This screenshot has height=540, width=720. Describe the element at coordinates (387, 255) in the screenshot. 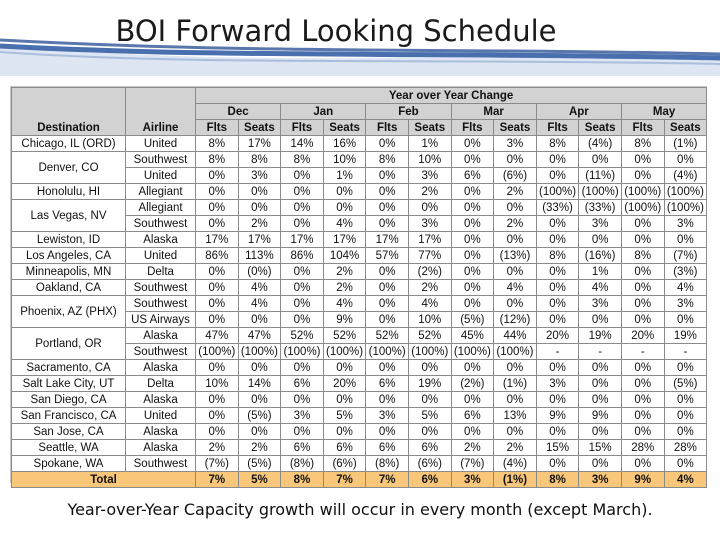

I see `value-cell: 57%` at that location.